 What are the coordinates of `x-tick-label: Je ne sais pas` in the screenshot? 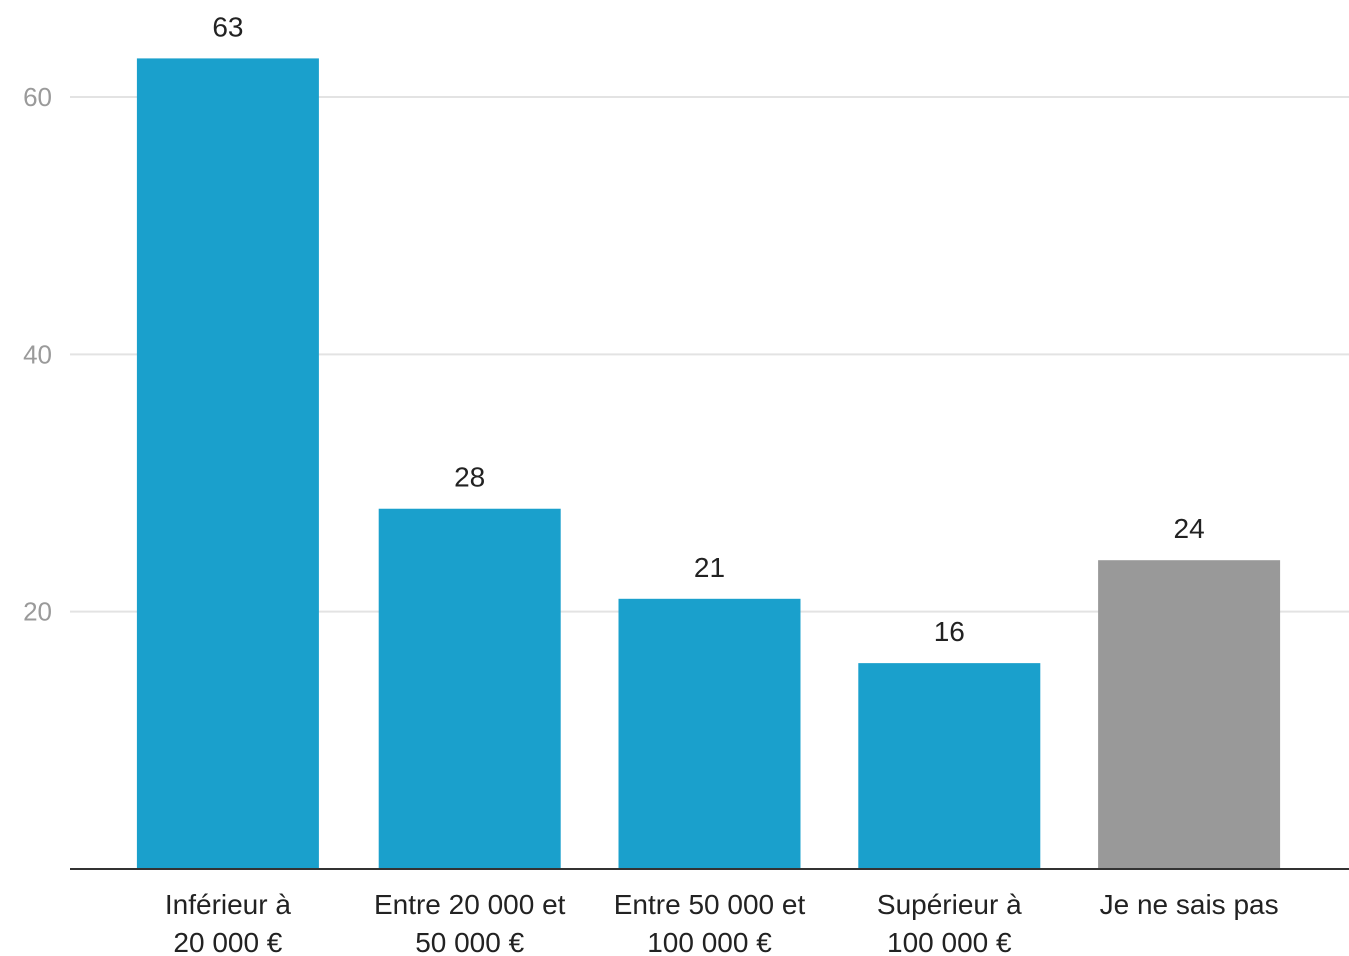 It's located at (1189, 904).